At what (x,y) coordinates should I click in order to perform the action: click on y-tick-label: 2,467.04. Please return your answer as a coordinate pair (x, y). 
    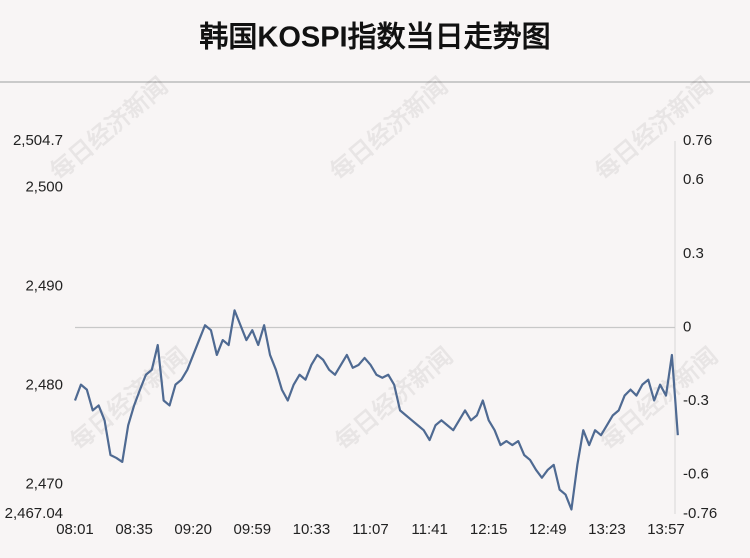
    Looking at the image, I should click on (34, 513).